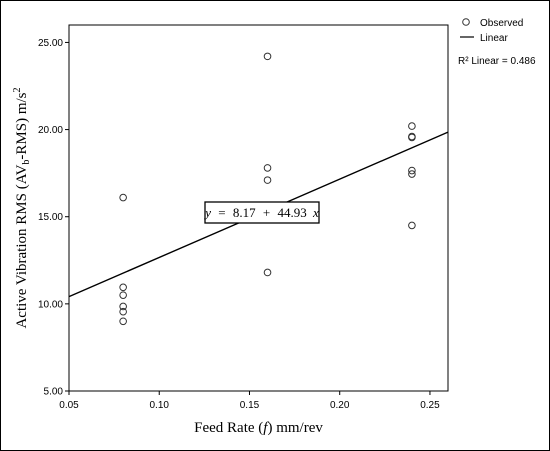 The height and width of the screenshot is (451, 550). I want to click on equation-box-border, so click(262, 212).